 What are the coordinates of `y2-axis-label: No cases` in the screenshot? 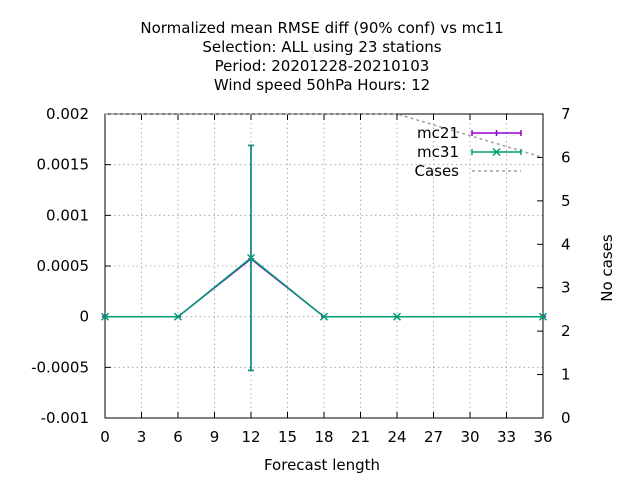 It's located at (607, 268).